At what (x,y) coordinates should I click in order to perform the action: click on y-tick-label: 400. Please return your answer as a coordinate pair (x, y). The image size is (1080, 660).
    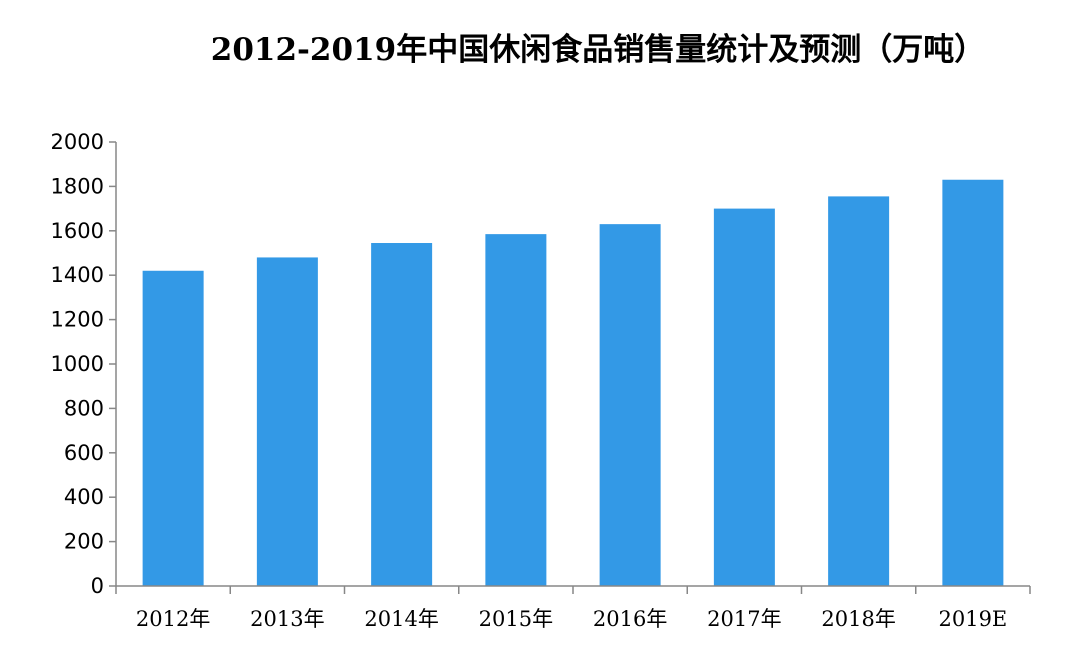
    Looking at the image, I should click on (84, 497).